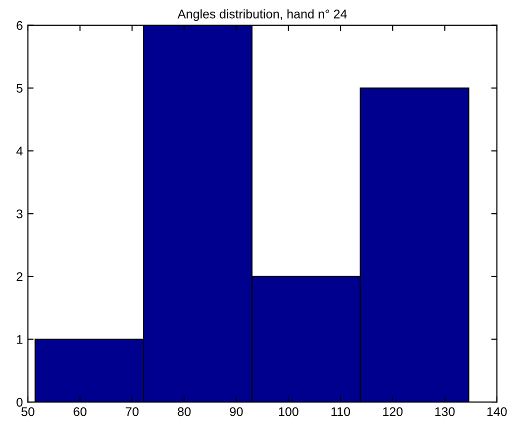 Image resolution: width=507 pixels, height=421 pixels. What do you see at coordinates (27, 411) in the screenshot?
I see `x-tick-label: 50` at bounding box center [27, 411].